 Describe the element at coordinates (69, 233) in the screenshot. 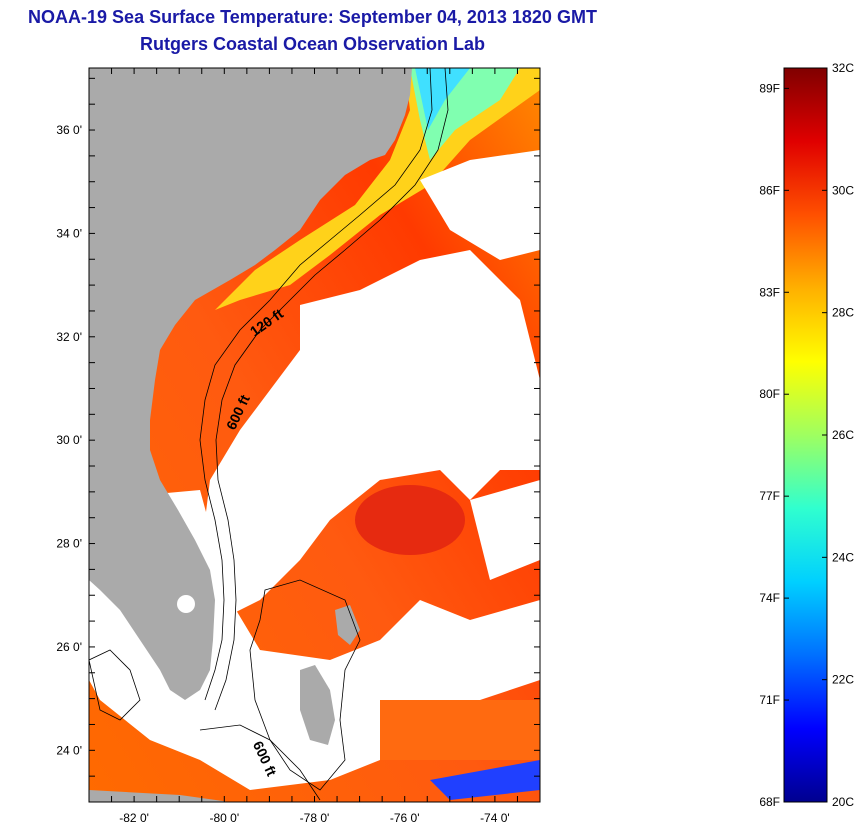

I see `lat-tick-label: 34 0'` at that location.